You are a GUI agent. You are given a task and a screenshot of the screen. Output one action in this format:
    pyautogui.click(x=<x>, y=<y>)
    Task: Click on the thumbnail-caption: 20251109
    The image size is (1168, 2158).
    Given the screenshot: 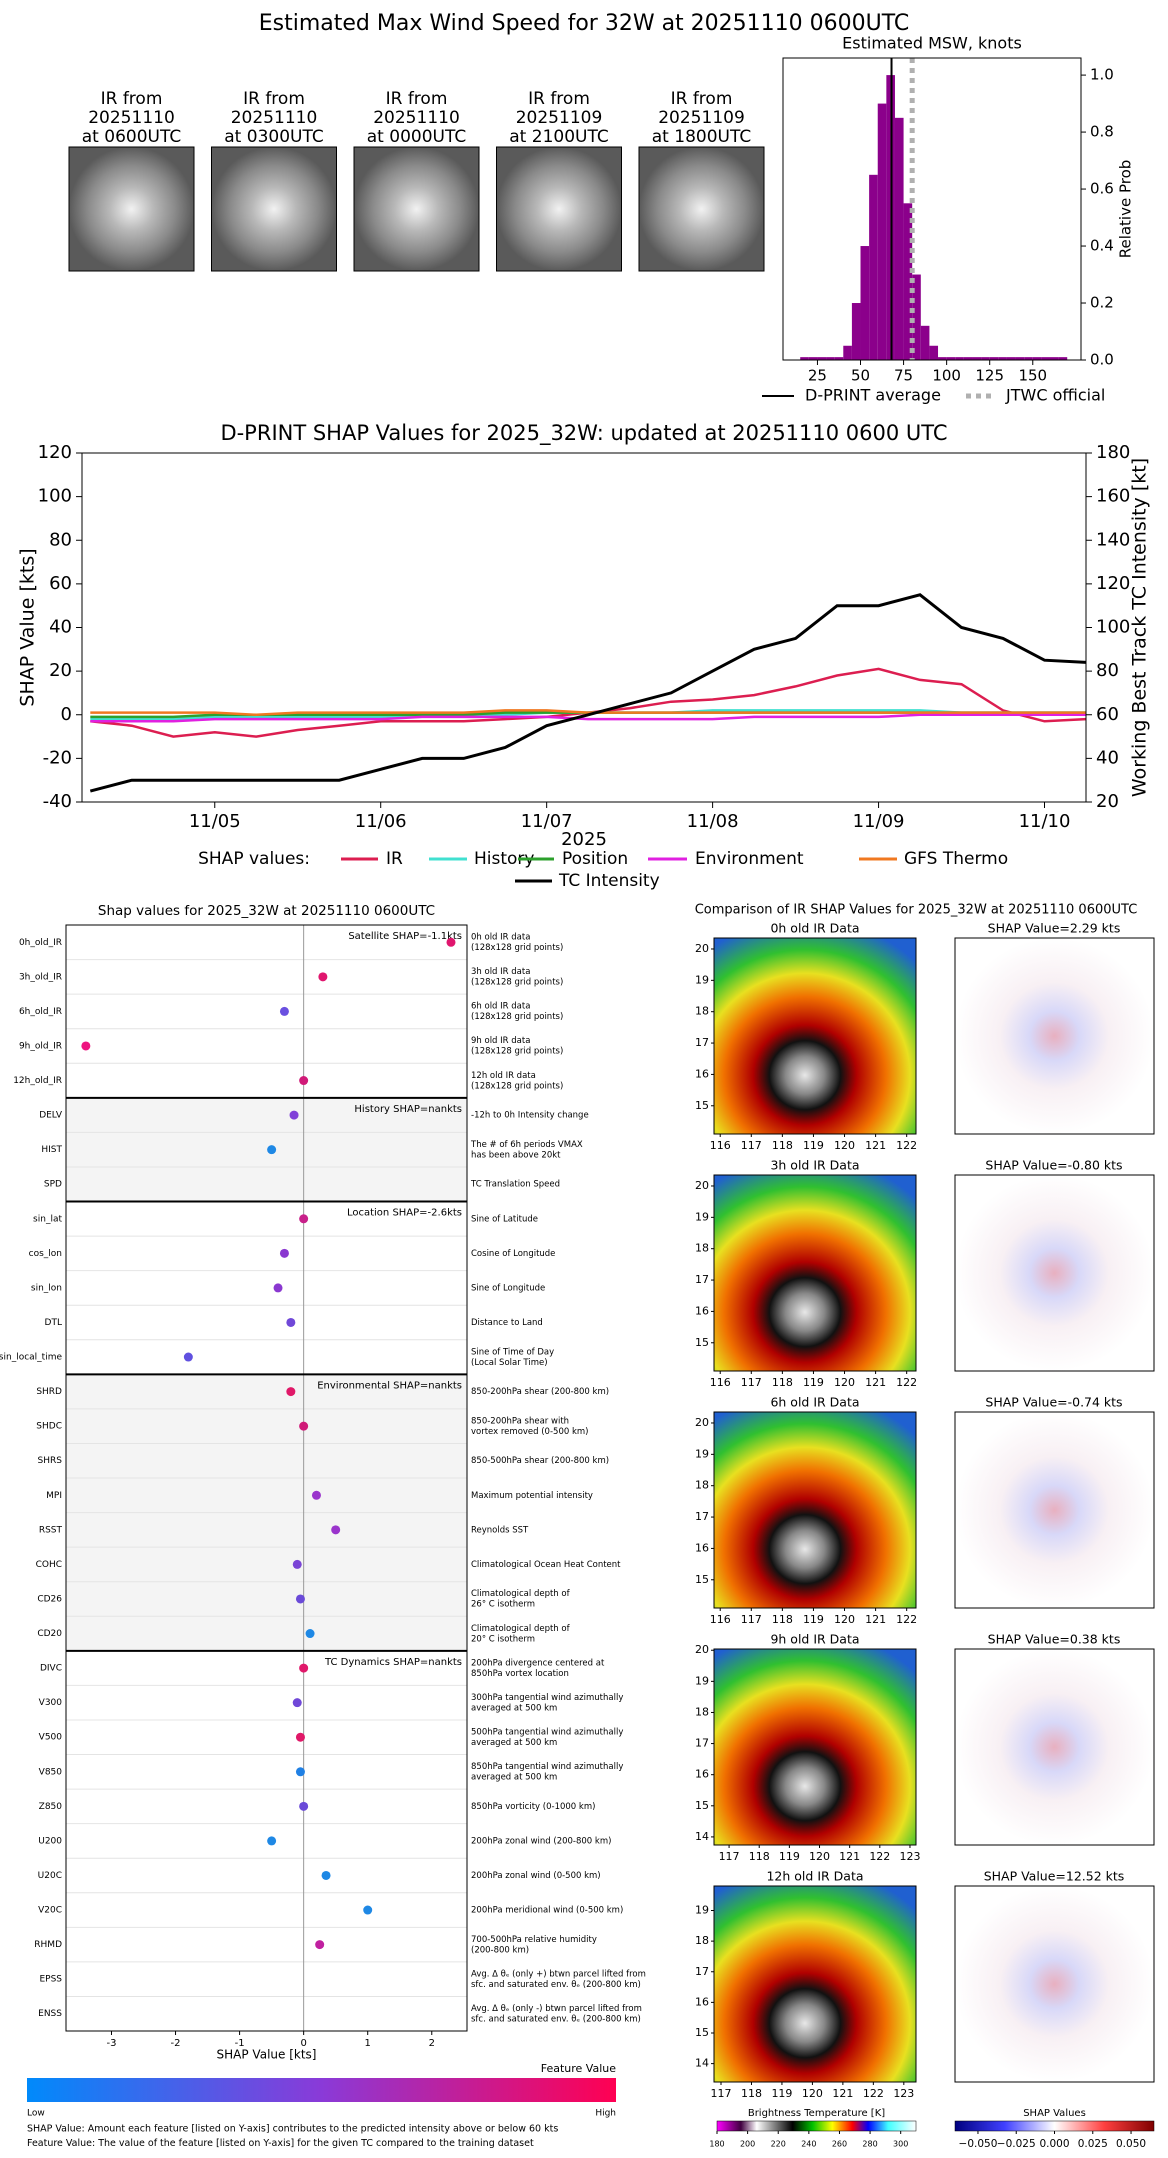 What is the action you would take?
    pyautogui.click(x=701, y=118)
    